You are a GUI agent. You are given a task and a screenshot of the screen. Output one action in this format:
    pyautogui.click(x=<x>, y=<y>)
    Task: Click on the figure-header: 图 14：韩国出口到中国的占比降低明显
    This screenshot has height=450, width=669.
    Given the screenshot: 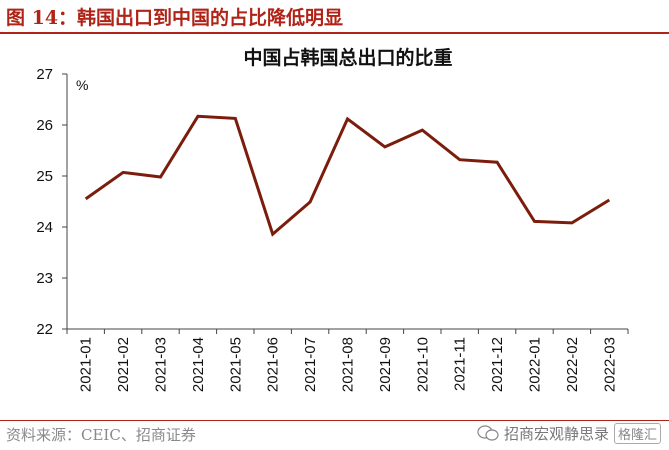 What is the action you would take?
    pyautogui.click(x=334, y=17)
    